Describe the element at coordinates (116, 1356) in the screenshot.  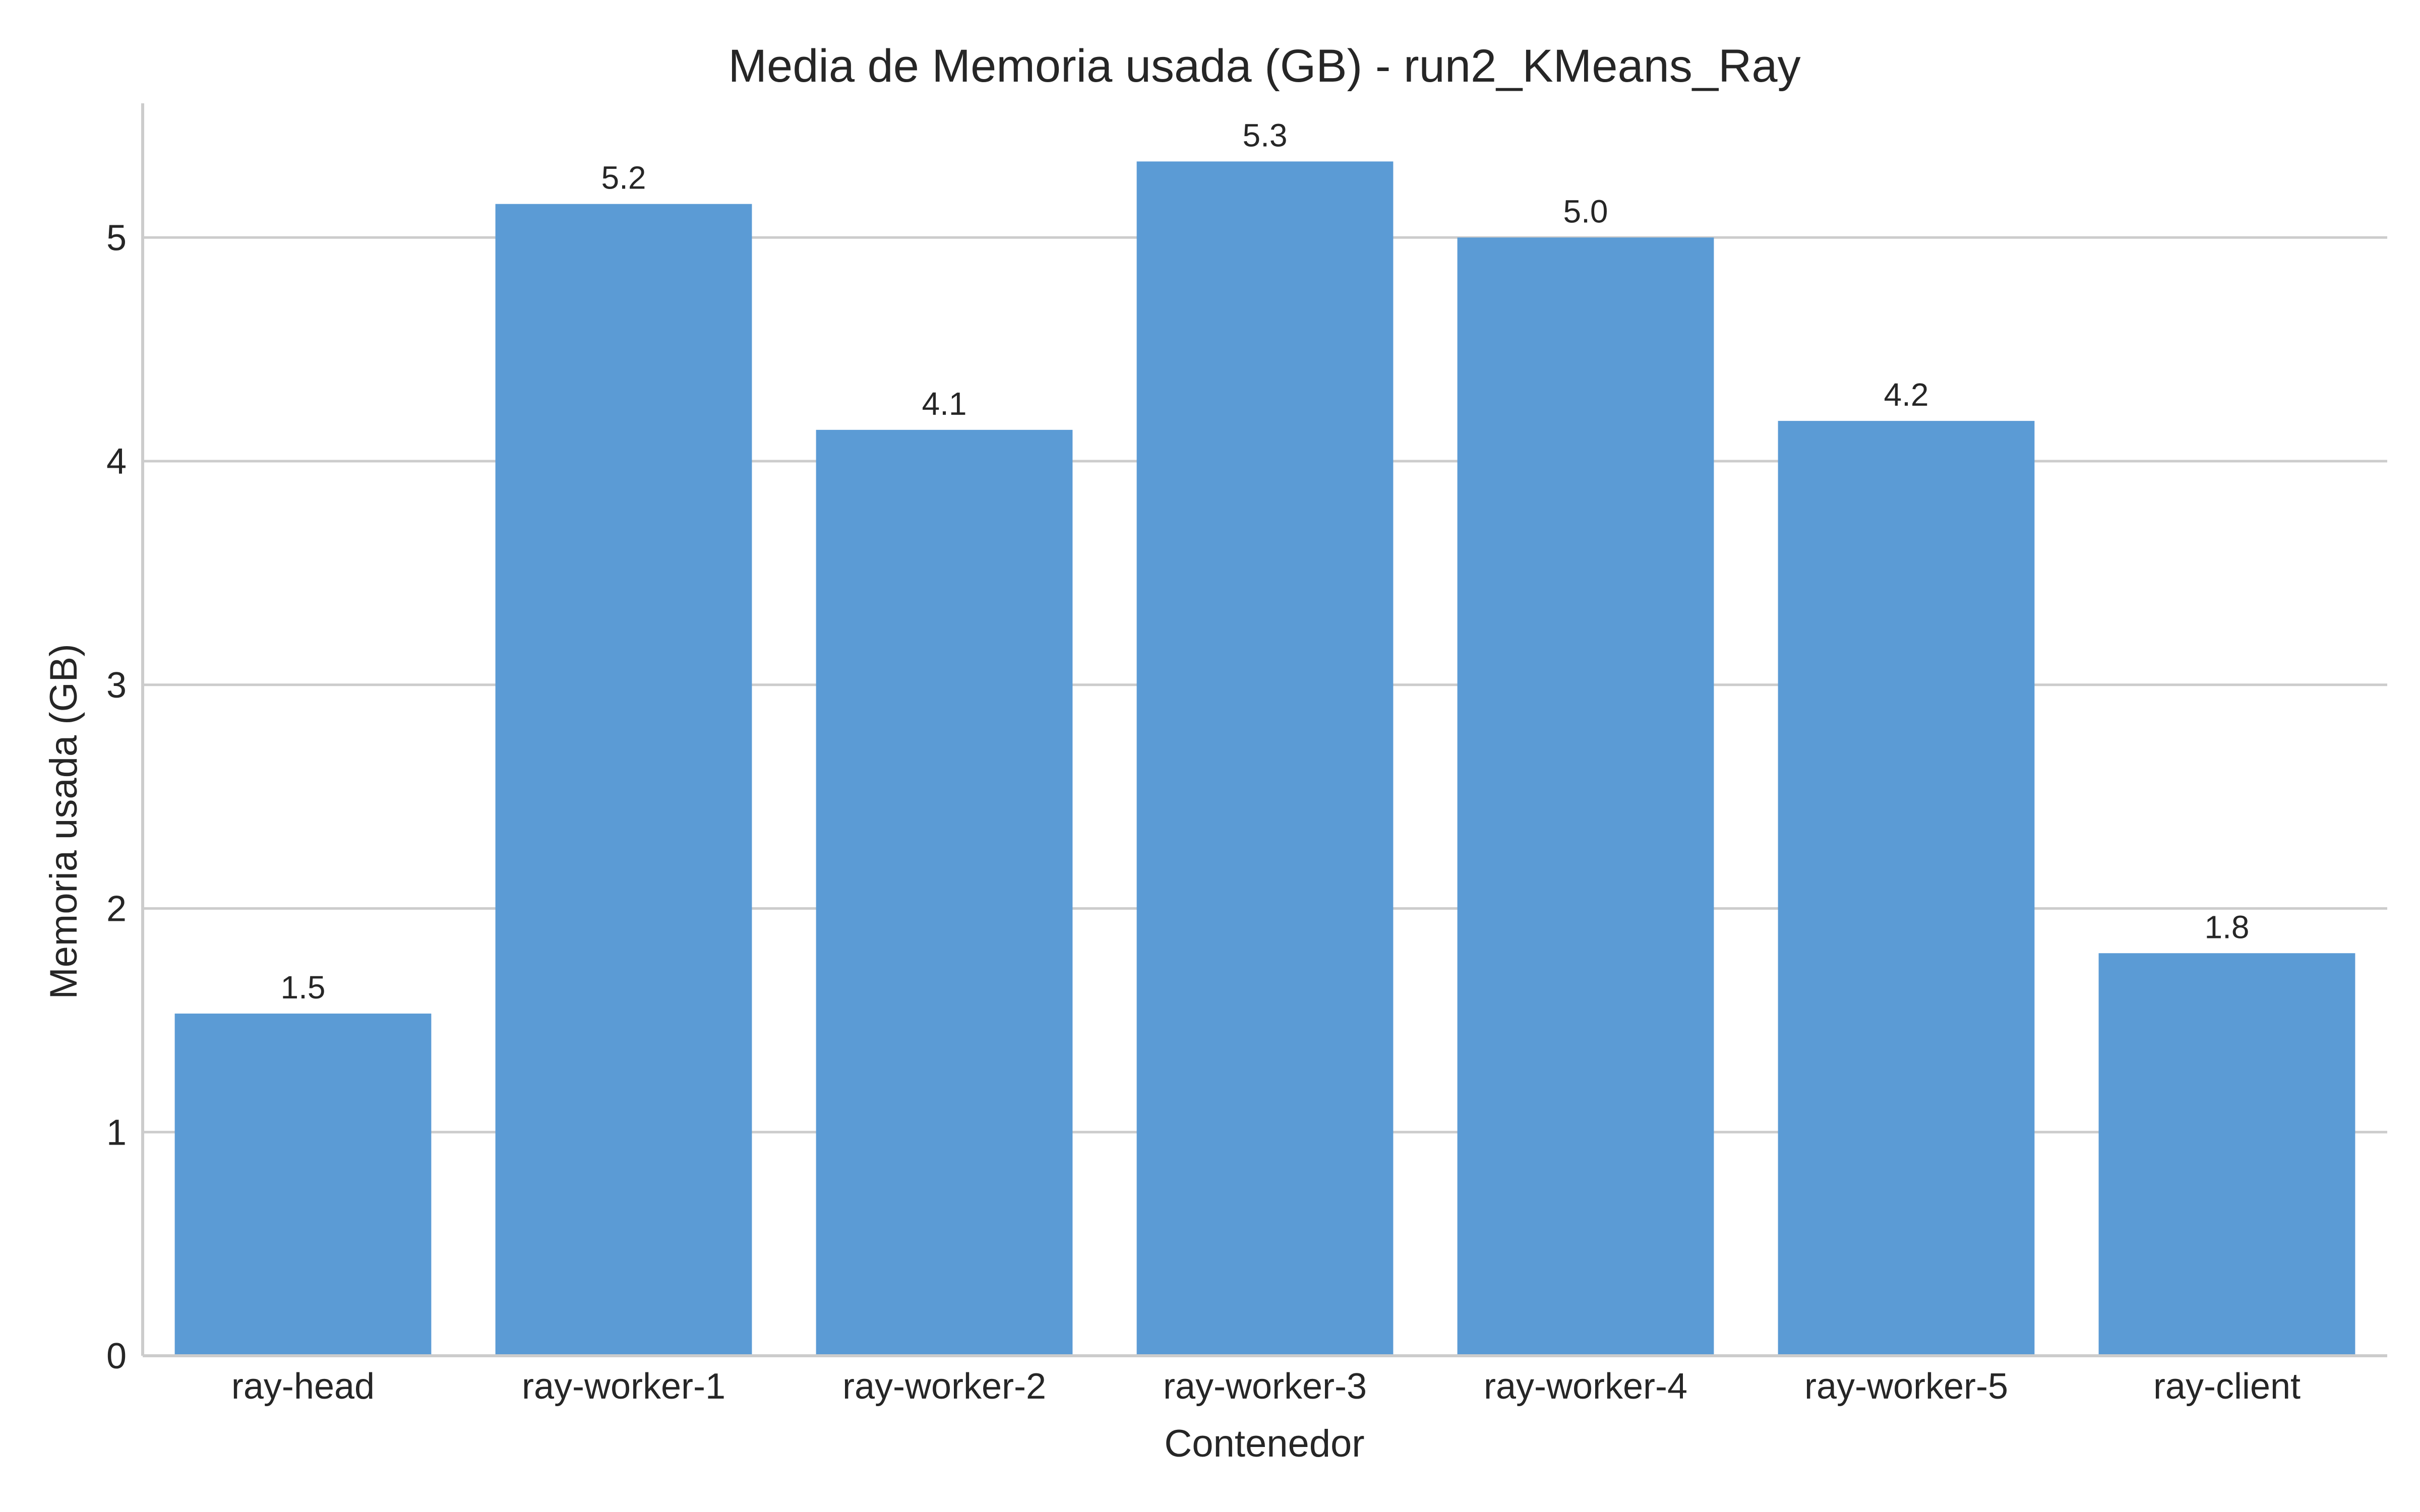
I see `y-tick-label: 0` at that location.